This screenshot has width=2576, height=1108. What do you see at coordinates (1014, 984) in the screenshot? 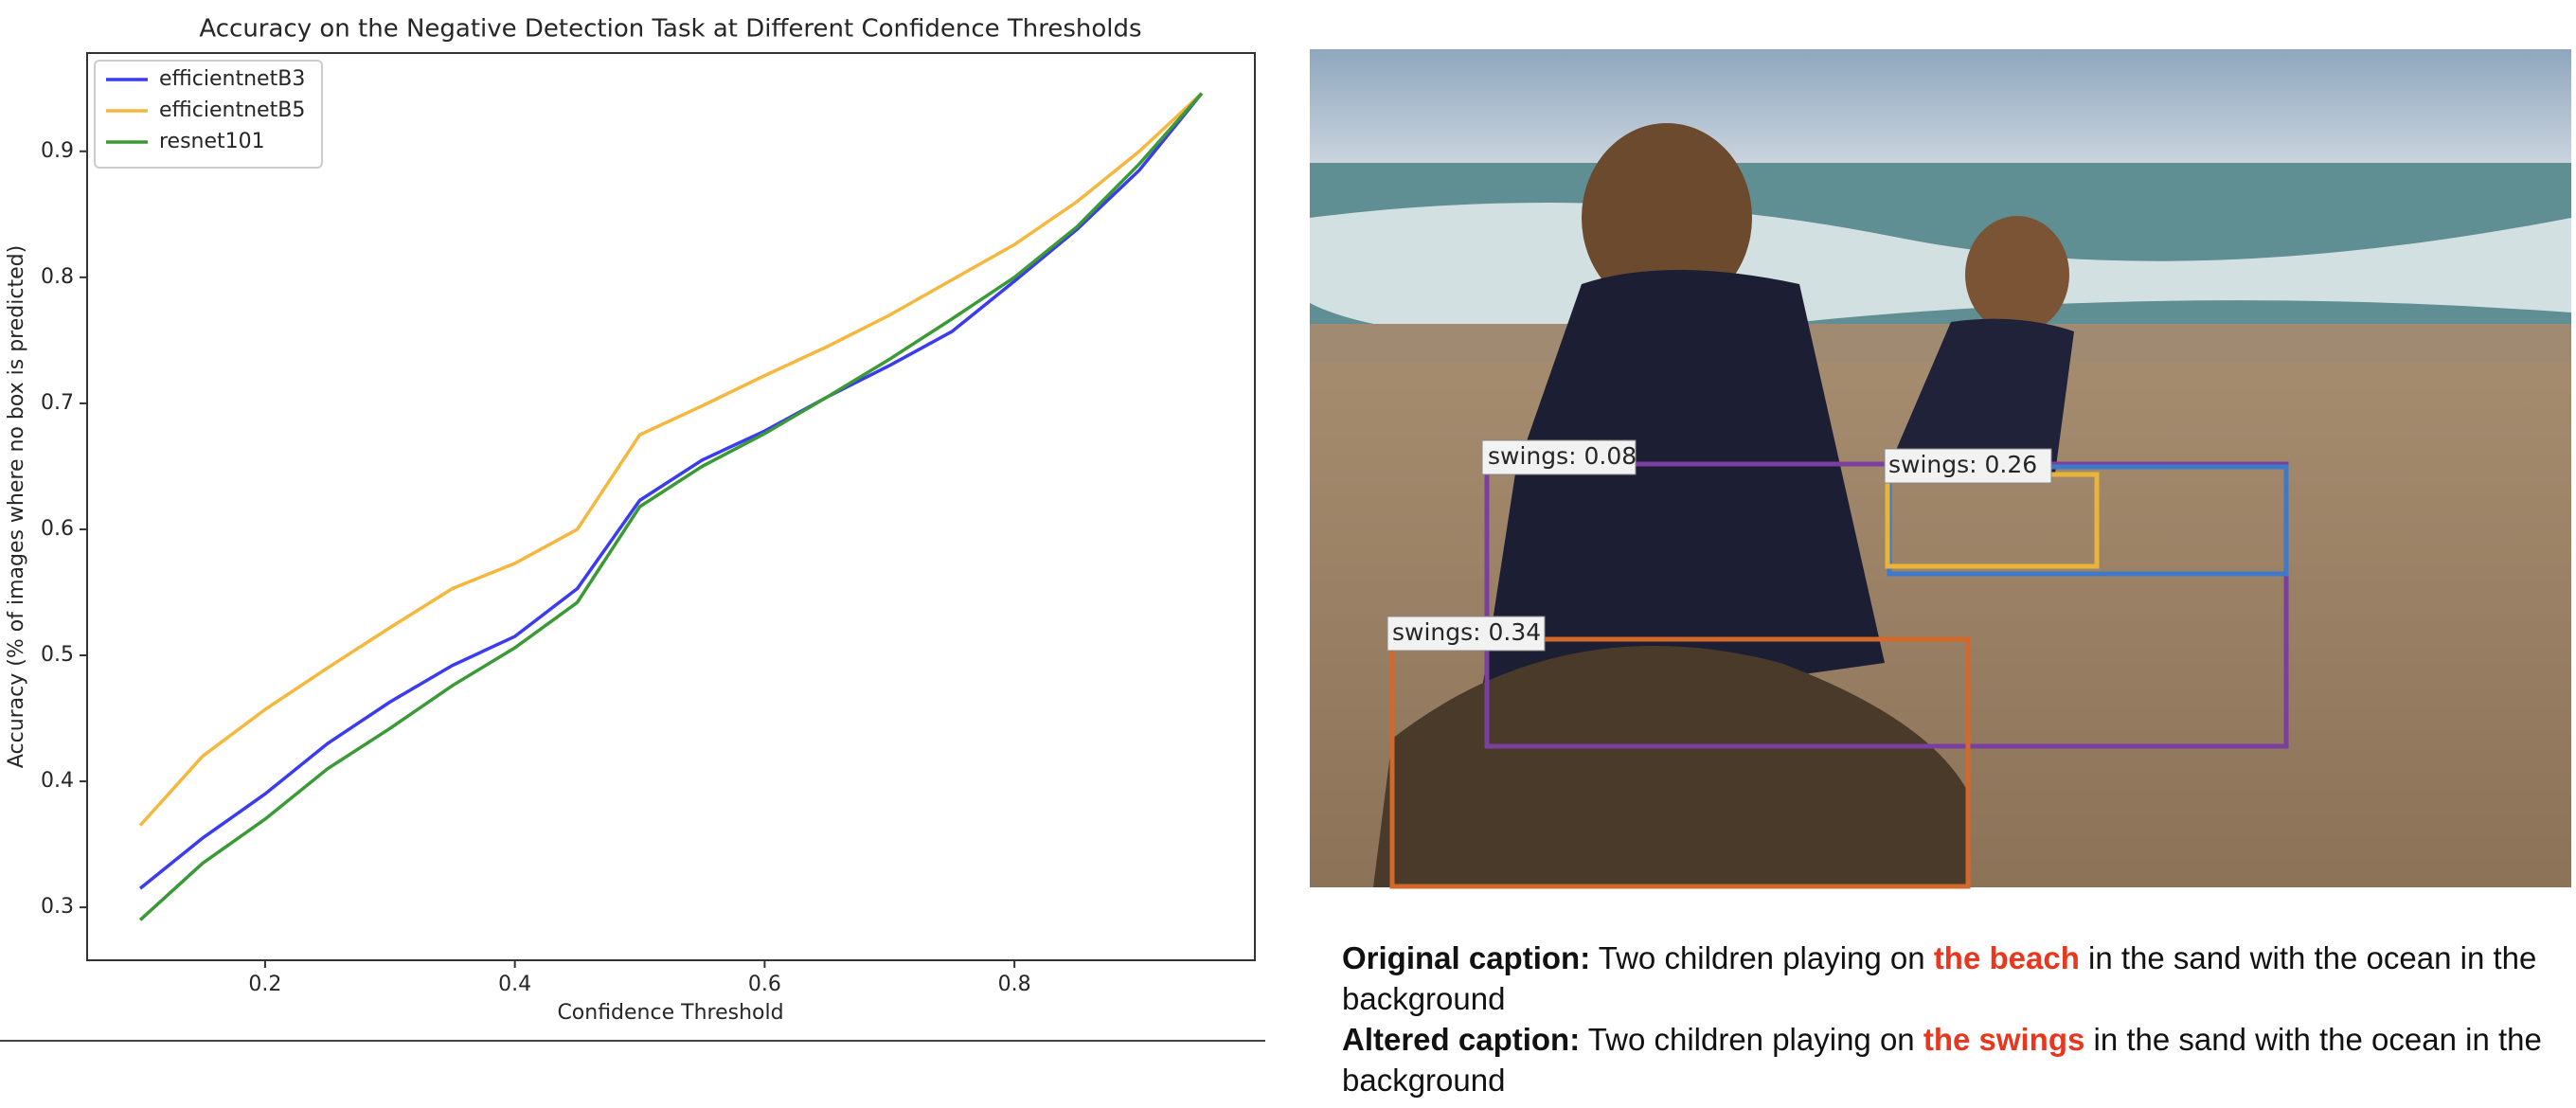
I see `x-tick-label: 0.8` at bounding box center [1014, 984].